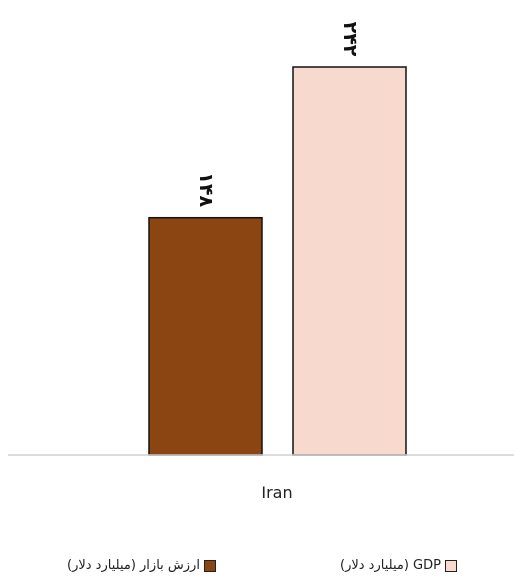 Image resolution: width=514 pixels, height=586 pixels. Describe the element at coordinates (133, 565) in the screenshot. I see `legend-label-market-value: ارزش بازار (میلیارد دلار)` at that location.